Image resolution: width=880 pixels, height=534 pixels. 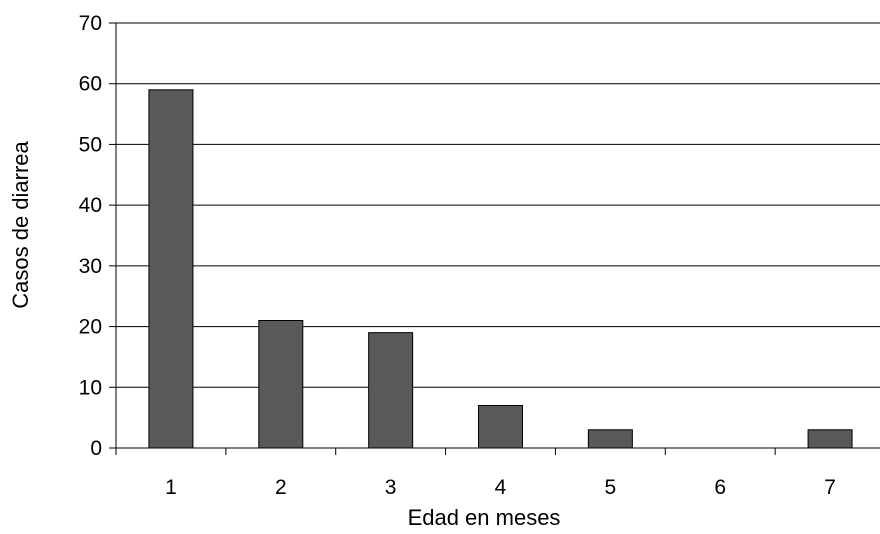 I want to click on y-tick-label: 0, so click(x=96, y=448).